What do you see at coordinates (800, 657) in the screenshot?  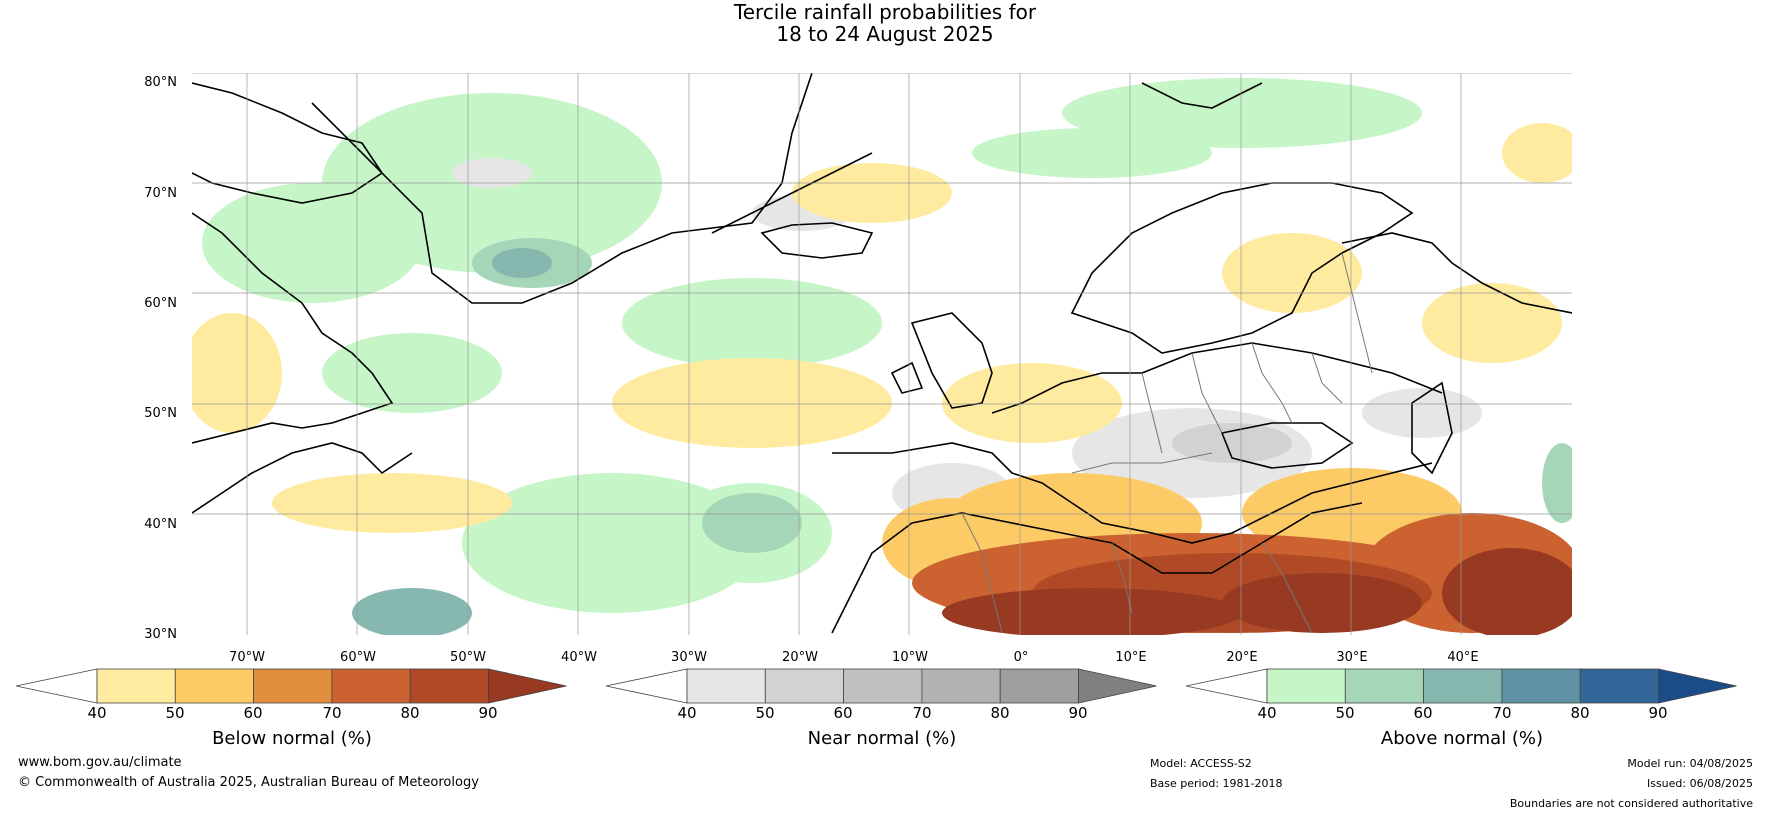 I see `lon-label-20w: 20°W` at bounding box center [800, 657].